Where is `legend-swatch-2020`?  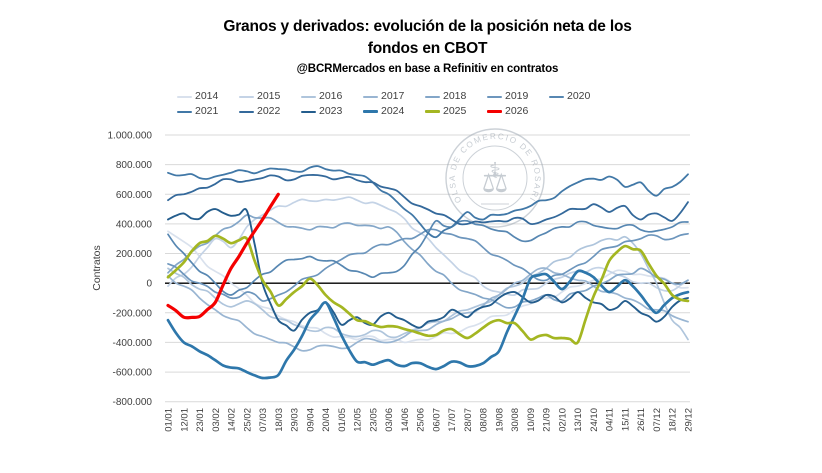 legend-swatch-2020 is located at coordinates (556, 97).